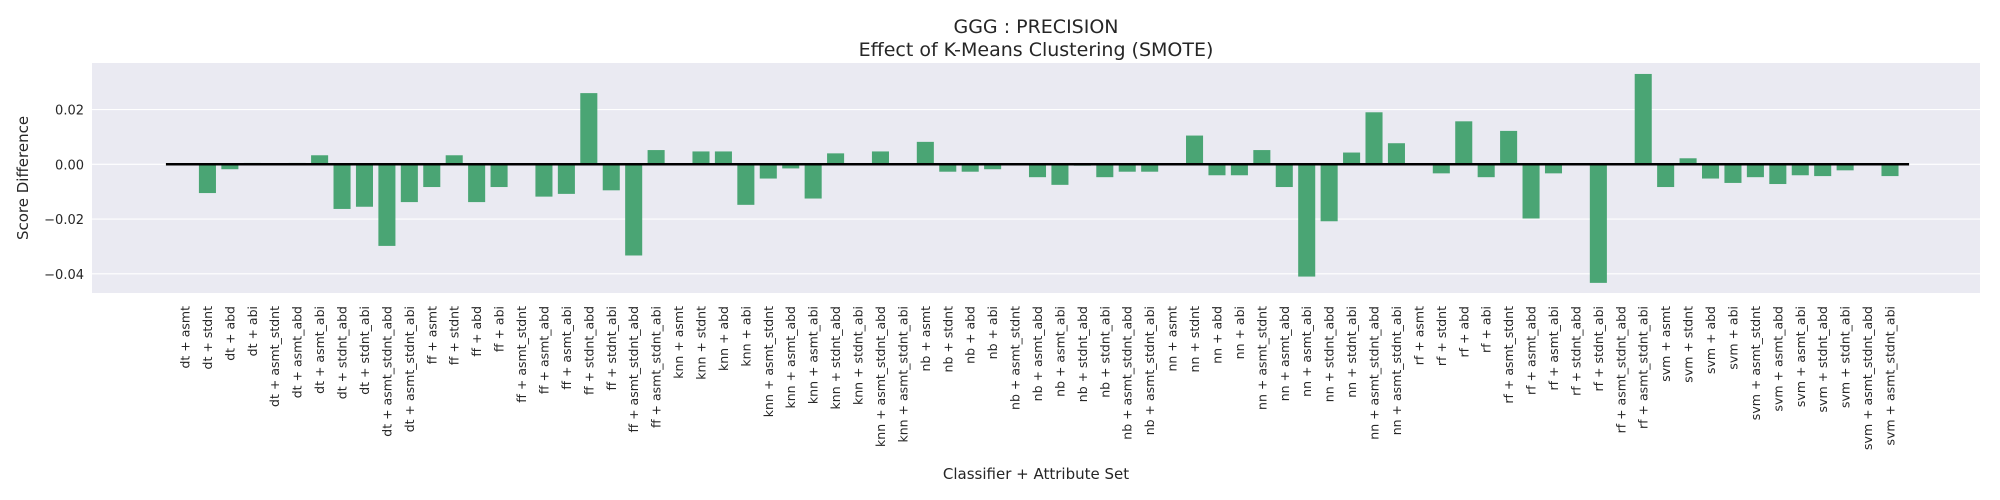 This screenshot has width=2000, height=500. I want to click on x-tick-label: svm + stdnt, so click(1688, 344).